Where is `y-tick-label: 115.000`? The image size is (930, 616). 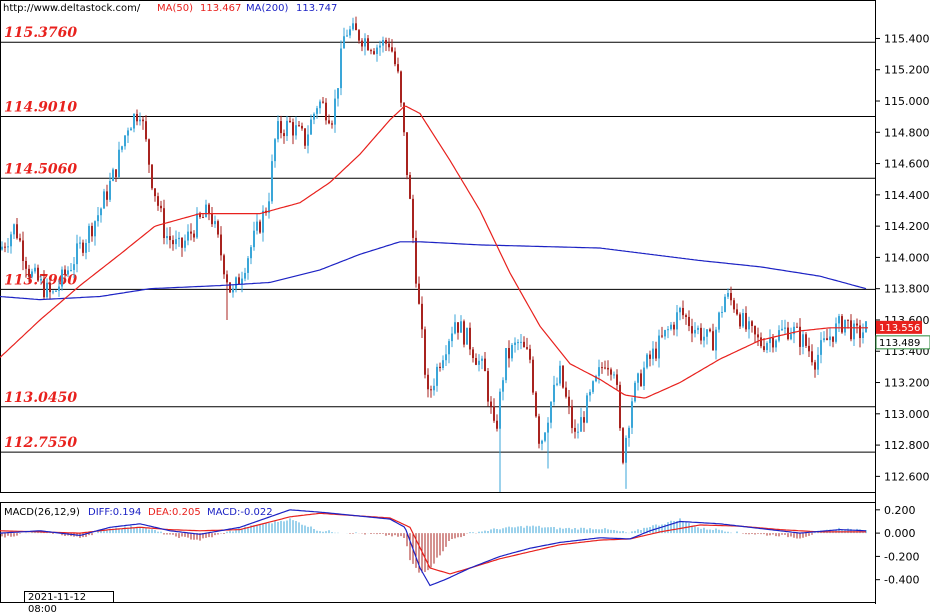
y-tick-label: 115.000 is located at coordinates (907, 101).